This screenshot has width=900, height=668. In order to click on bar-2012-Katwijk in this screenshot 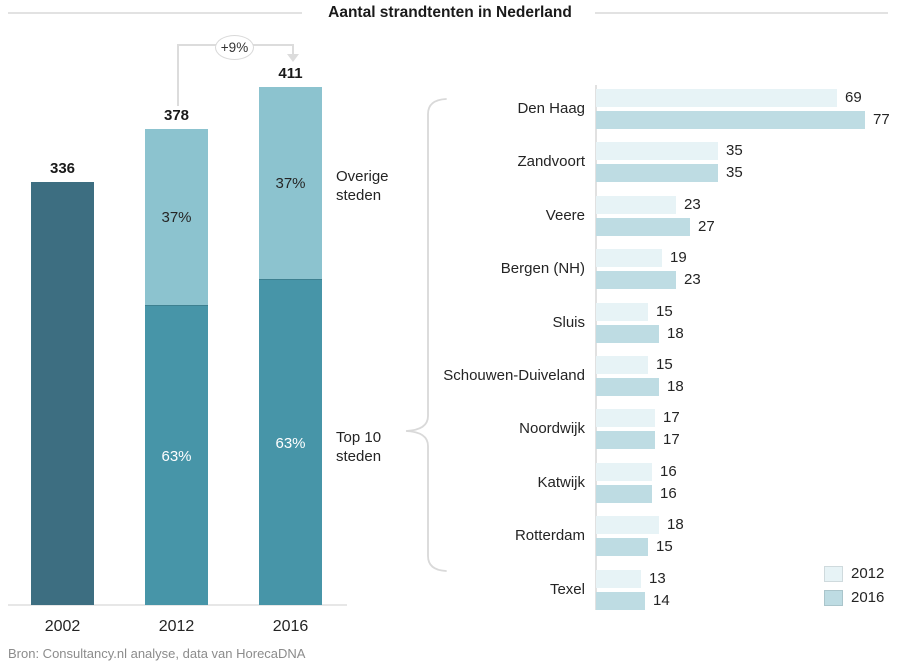, I will do `click(624, 471)`.